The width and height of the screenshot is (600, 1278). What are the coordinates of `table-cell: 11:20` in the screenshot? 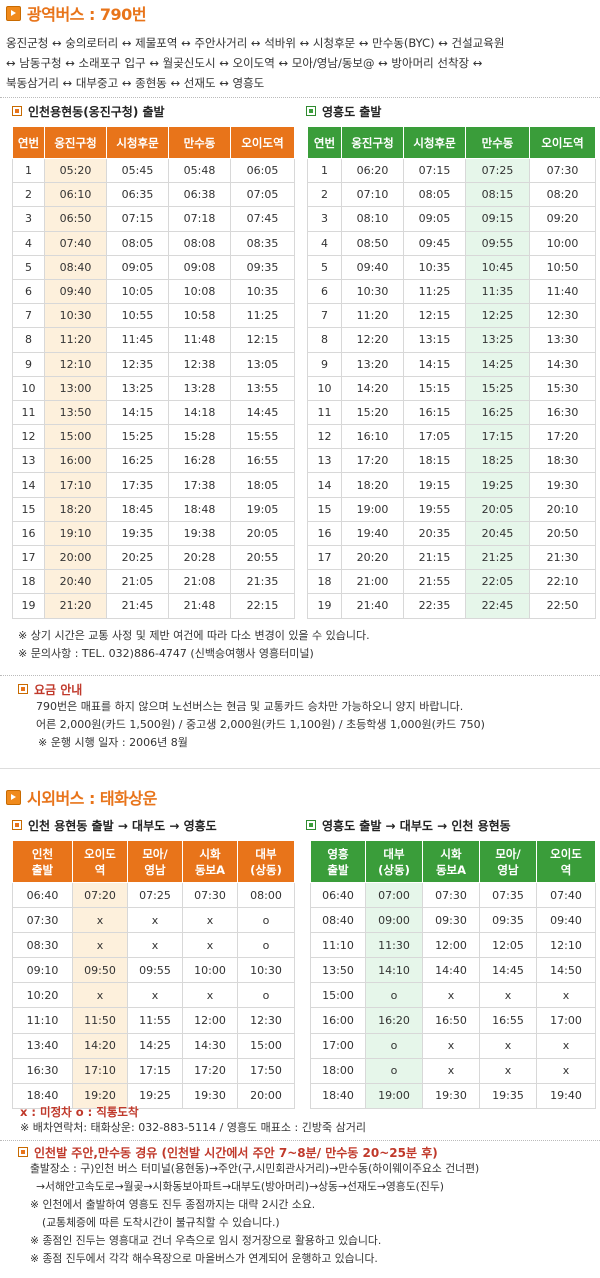 It's located at (75, 340).